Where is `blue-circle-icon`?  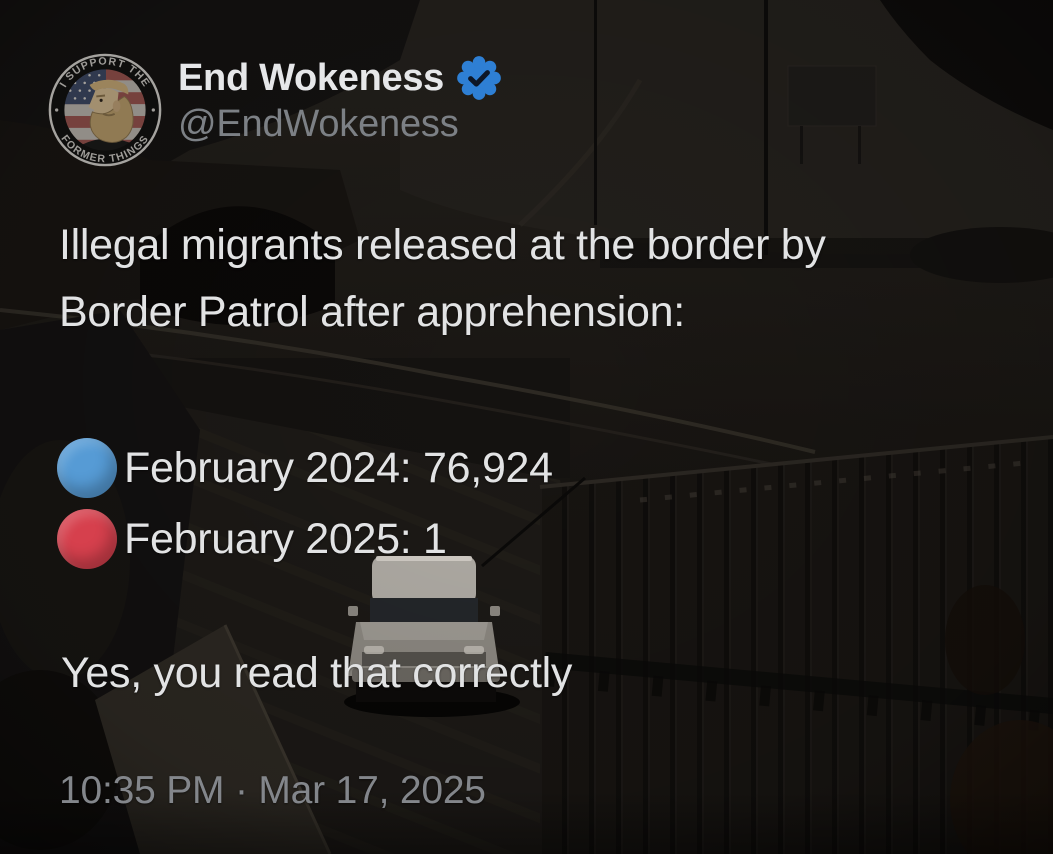 blue-circle-icon is located at coordinates (87, 468).